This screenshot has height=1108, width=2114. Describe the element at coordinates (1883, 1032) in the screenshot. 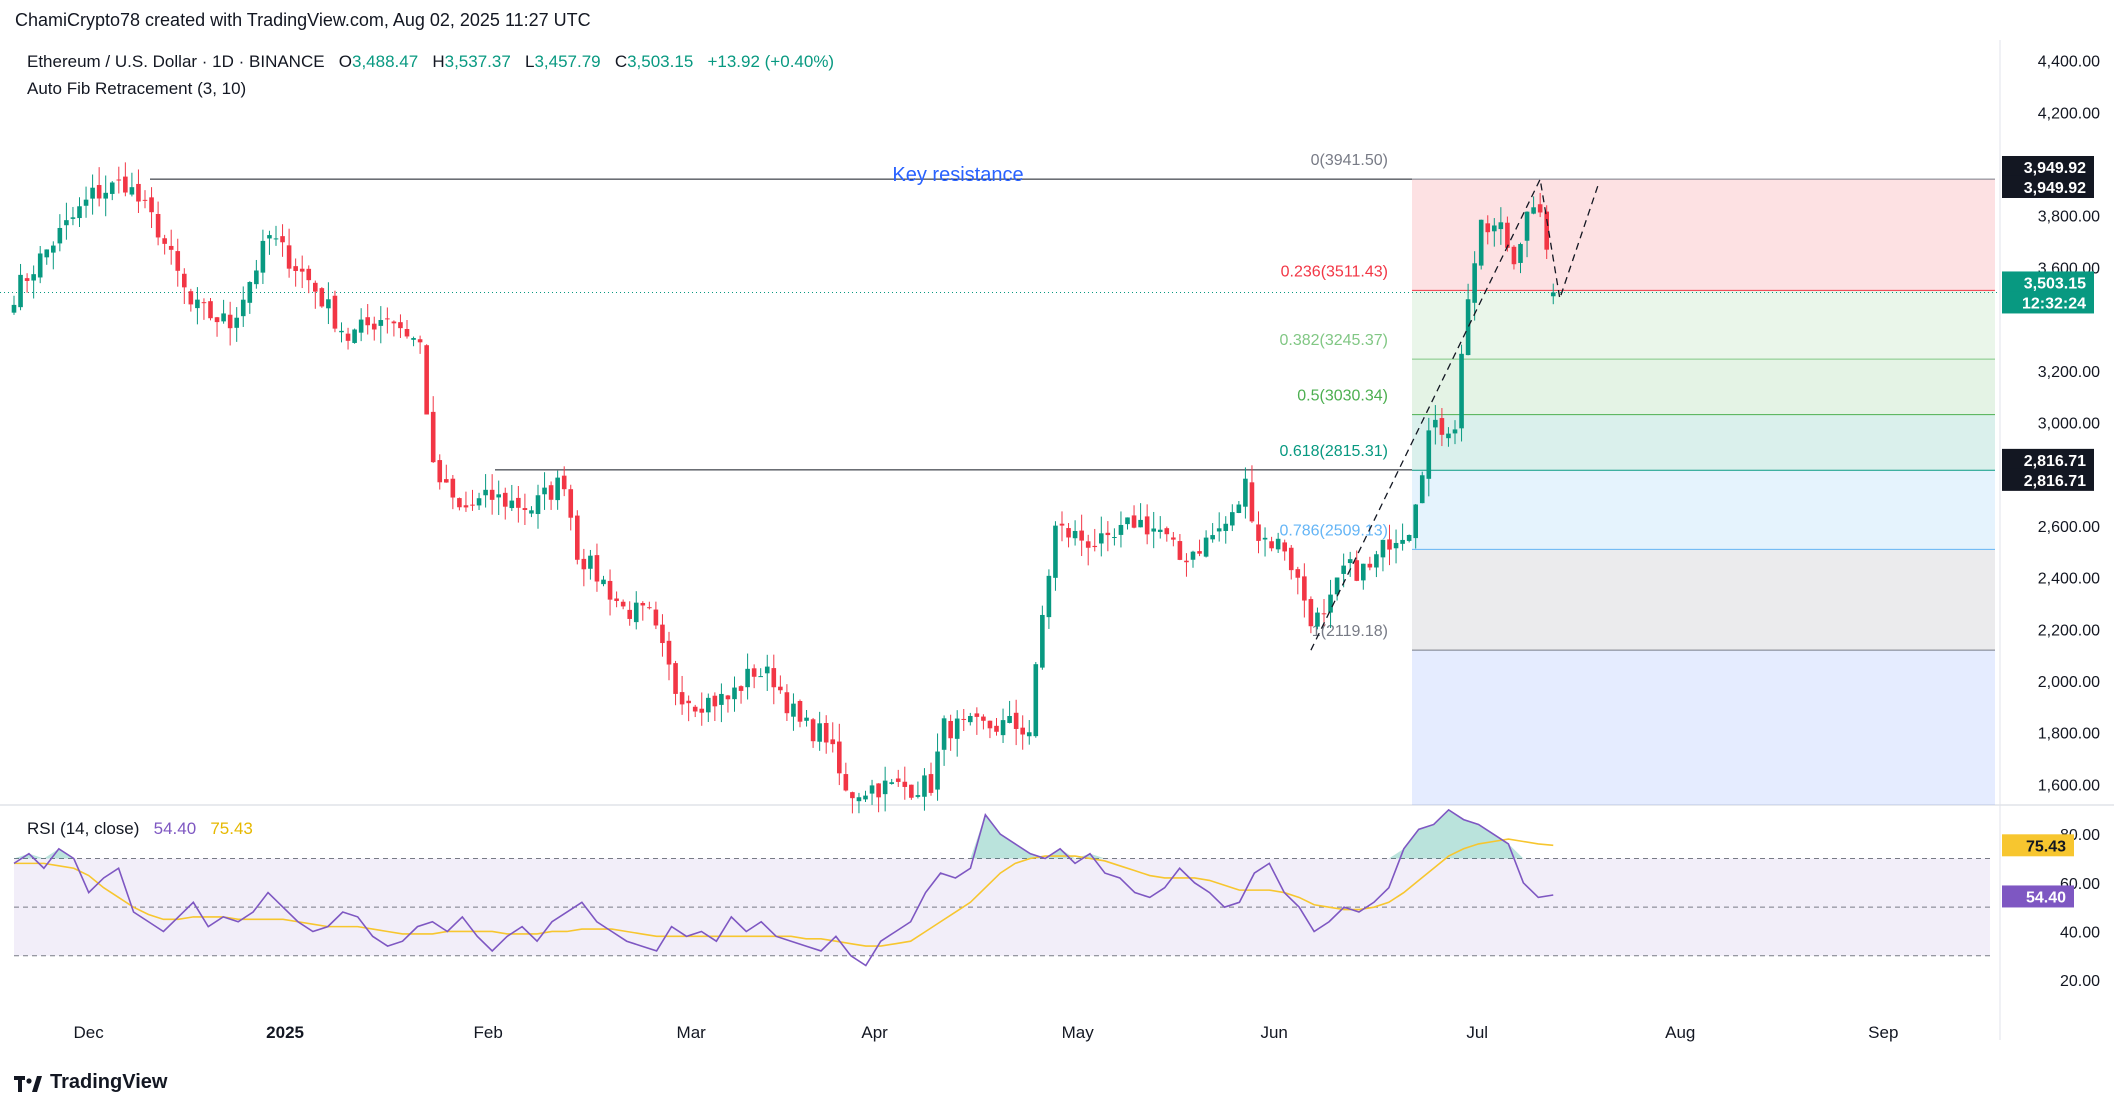

I see `x-tick-label: Sep` at that location.